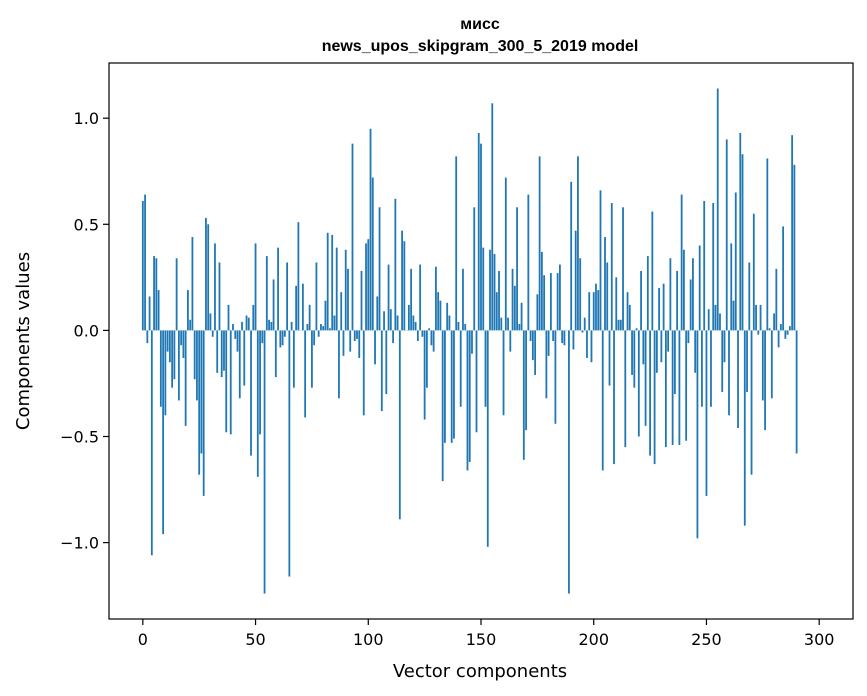 The height and width of the screenshot is (696, 867). Describe the element at coordinates (486, 634) in the screenshot. I see `x-axis: 0 50 100 150 200 250 300` at that location.